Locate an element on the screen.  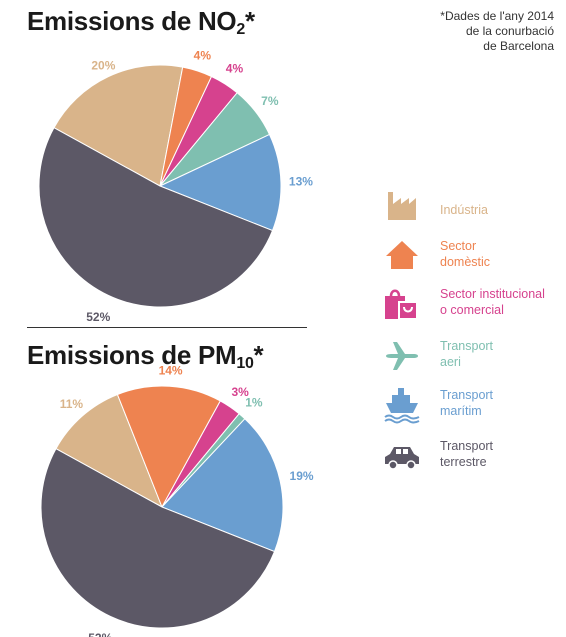
chart-title-pm10-suffix: * is located at coordinates (258, 355).